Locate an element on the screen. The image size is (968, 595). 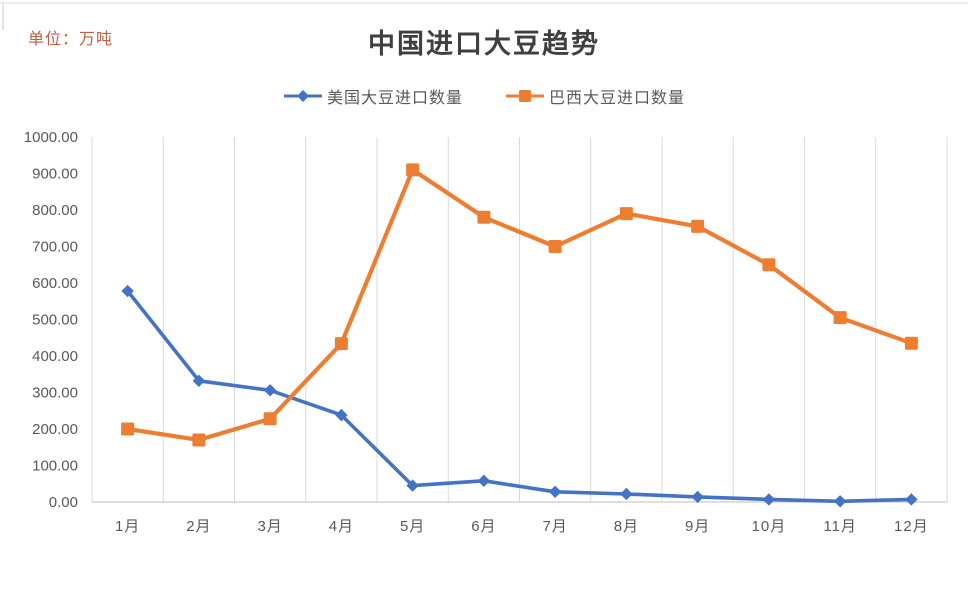
y-tick-label: 400.00 is located at coordinates (55, 356).